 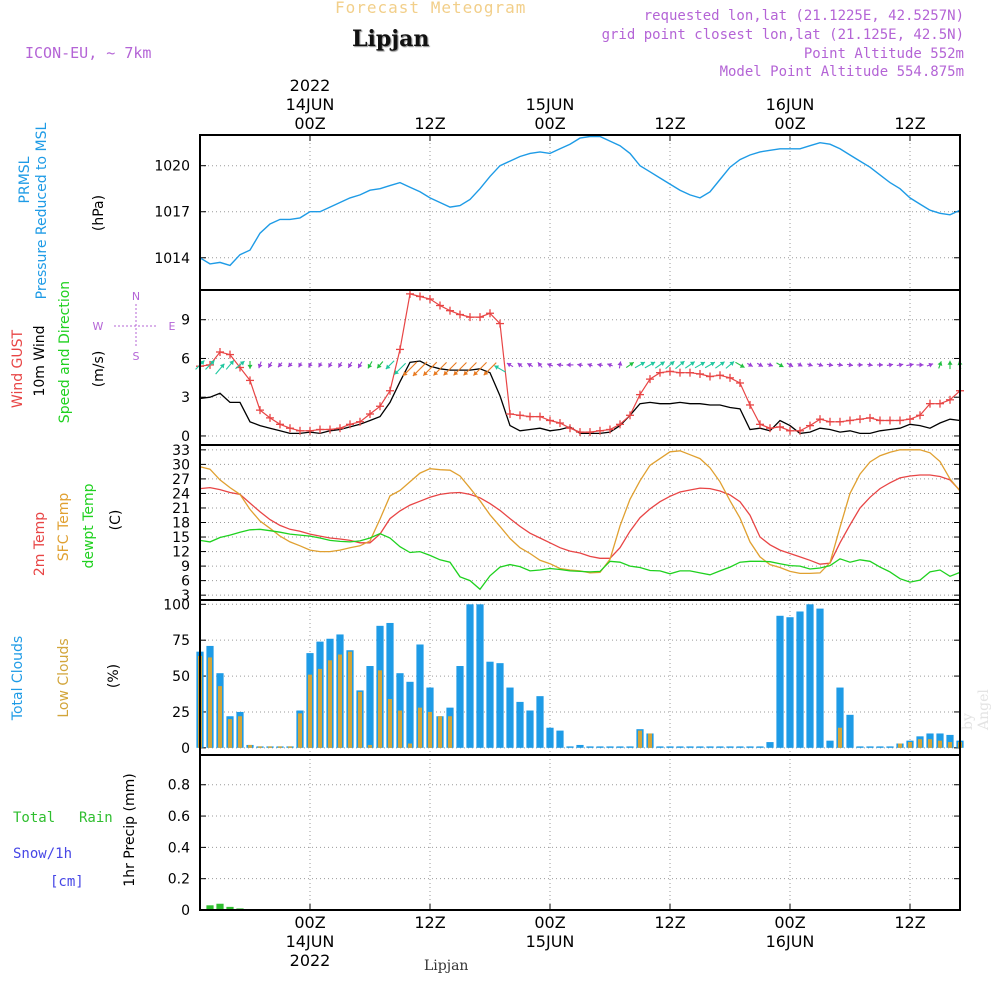 I want to click on temp-2m-line, so click(x=580, y=519).